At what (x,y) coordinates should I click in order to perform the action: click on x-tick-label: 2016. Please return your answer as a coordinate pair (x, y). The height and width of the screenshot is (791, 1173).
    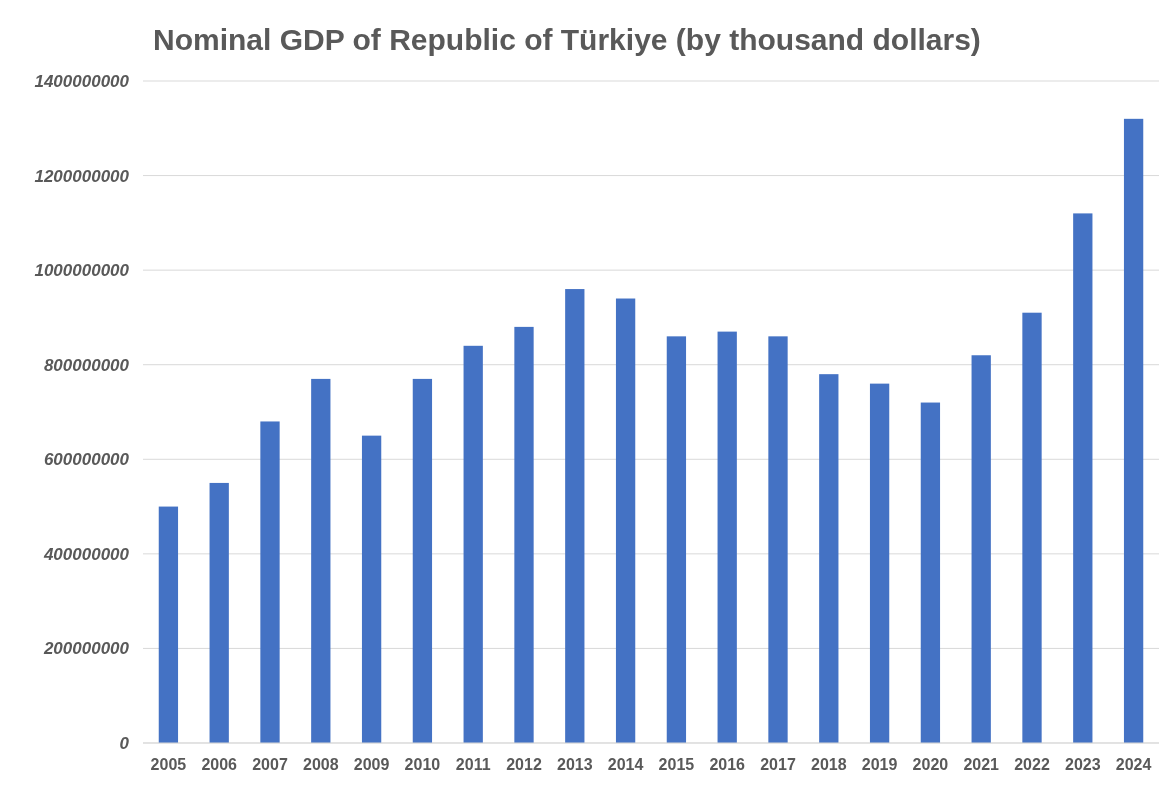
    Looking at the image, I should click on (727, 764).